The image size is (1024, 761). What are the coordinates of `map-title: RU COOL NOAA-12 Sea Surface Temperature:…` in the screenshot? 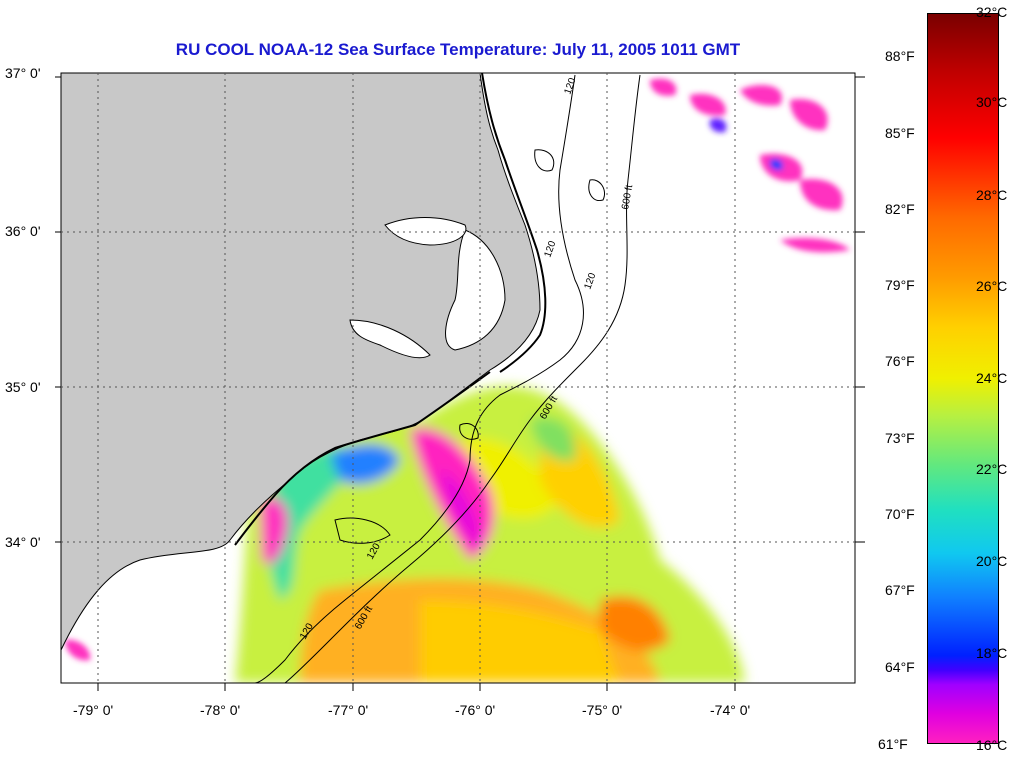 It's located at (458, 49).